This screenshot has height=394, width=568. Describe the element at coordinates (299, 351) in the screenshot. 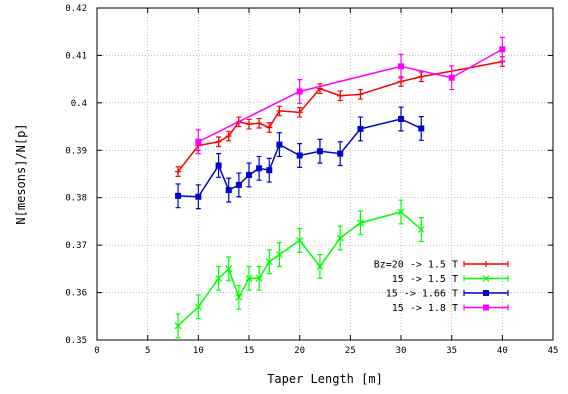

I see `x-tick-label: 20` at that location.